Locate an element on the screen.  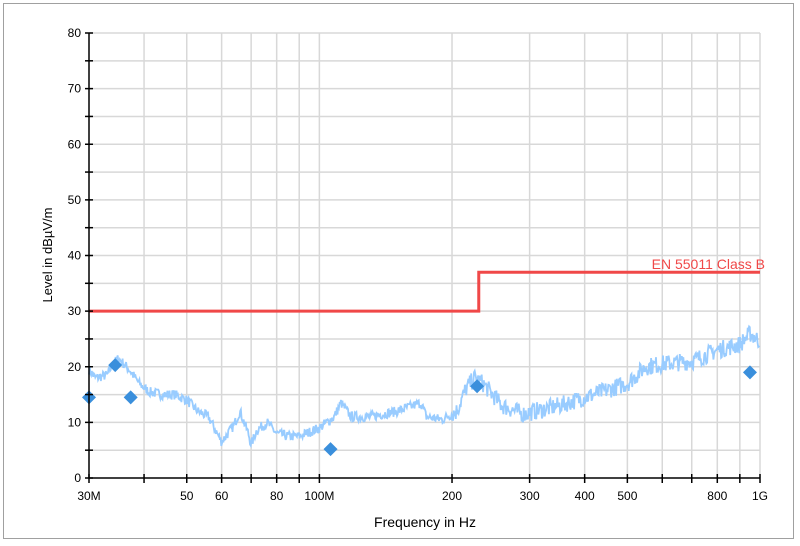
x-tick-label: 400 is located at coordinates (585, 496).